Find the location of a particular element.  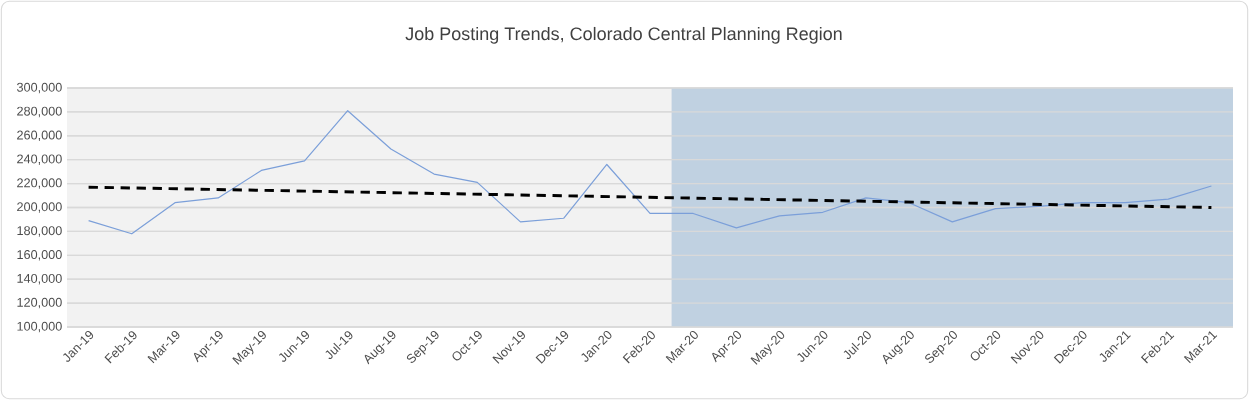

y-tick-label: 100,000 is located at coordinates (39, 327).